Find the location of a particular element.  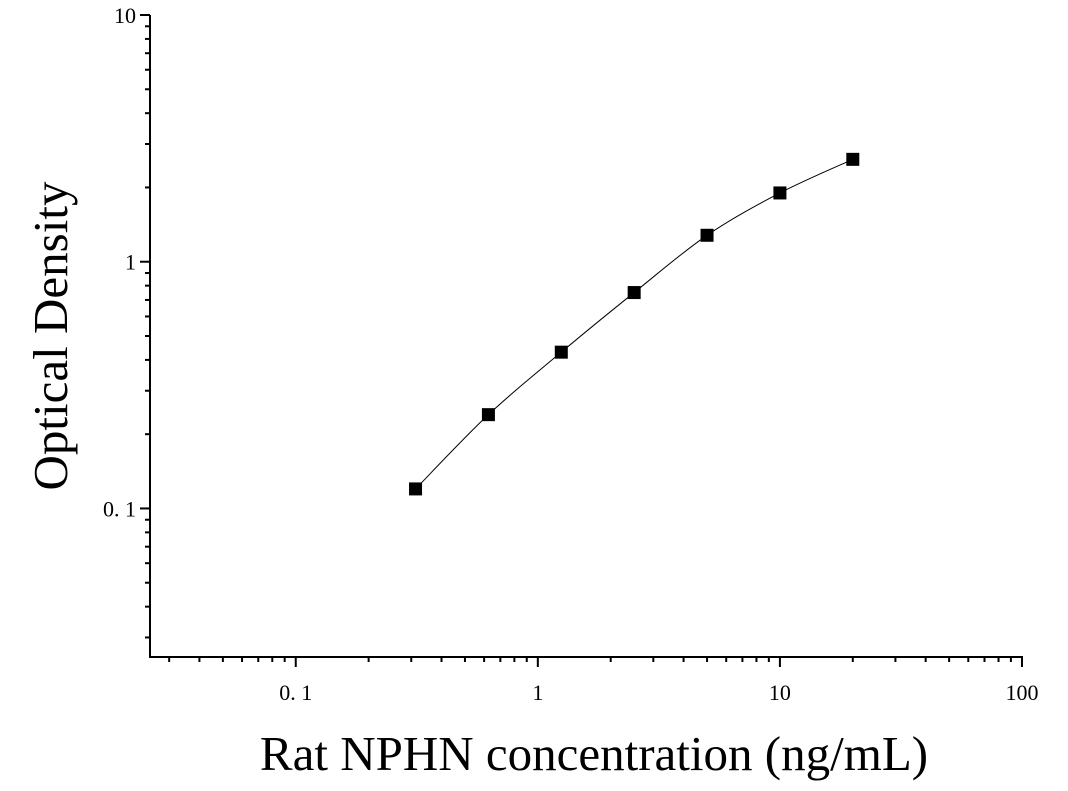

x-tick-label: 10 is located at coordinates (780, 692).